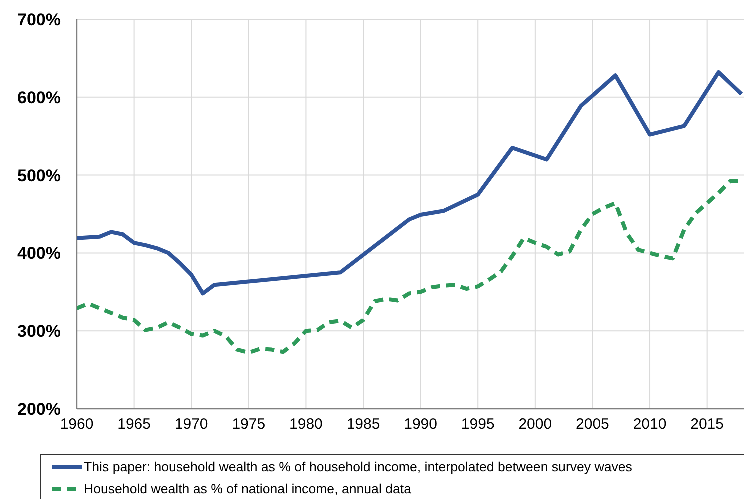  What do you see at coordinates (134, 424) in the screenshot?
I see `x-tick-label: 1965` at bounding box center [134, 424].